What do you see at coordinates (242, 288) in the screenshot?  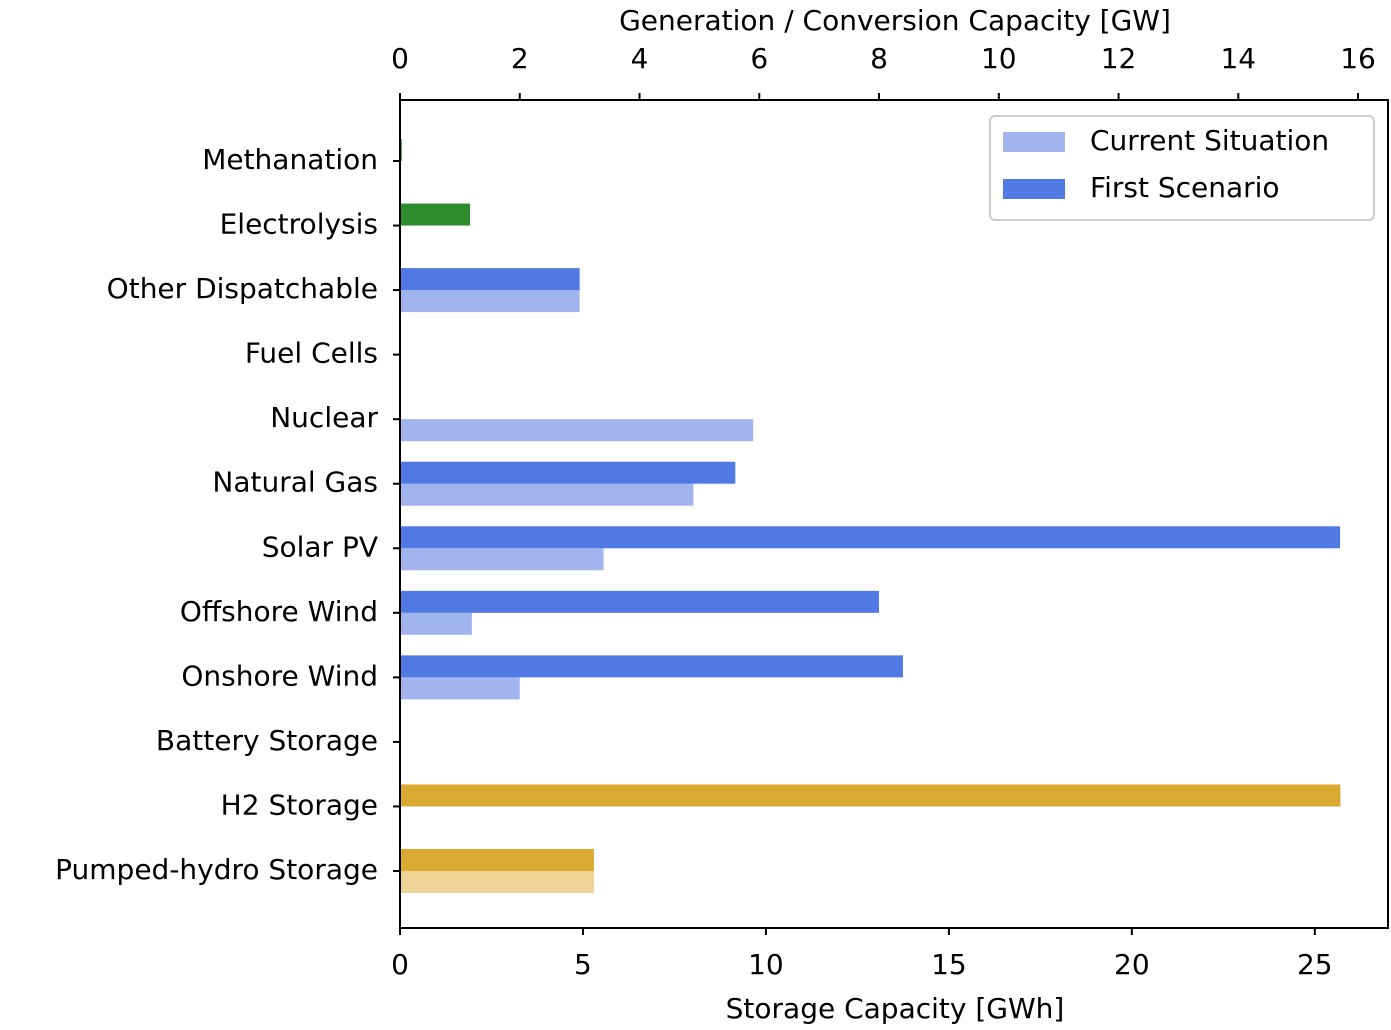 I see `y-tick-label: Other Dispatchable` at bounding box center [242, 288].